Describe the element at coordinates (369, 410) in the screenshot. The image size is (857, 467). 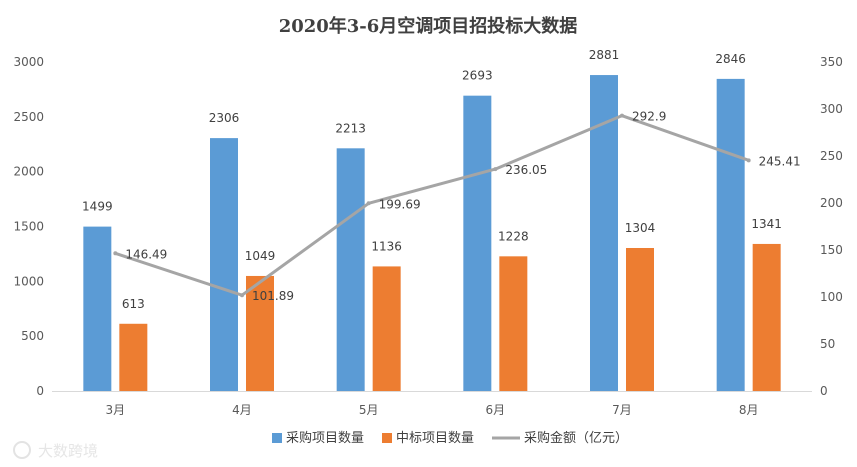
I see `x-tick-label: 5月` at that location.